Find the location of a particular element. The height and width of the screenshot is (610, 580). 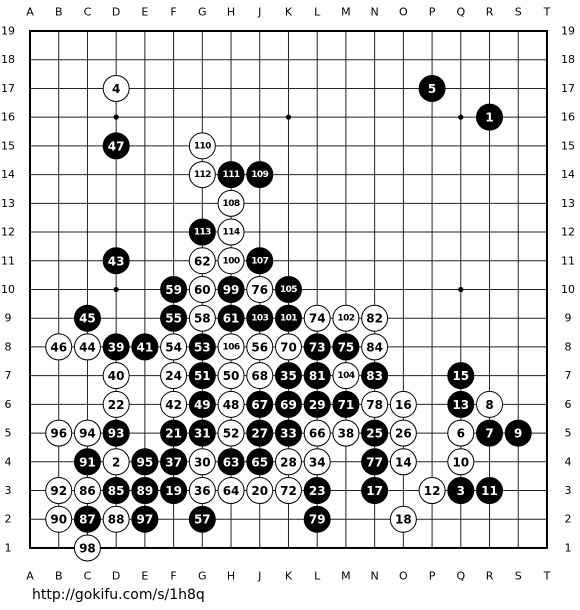

move-number: 97 is located at coordinates (145, 520).